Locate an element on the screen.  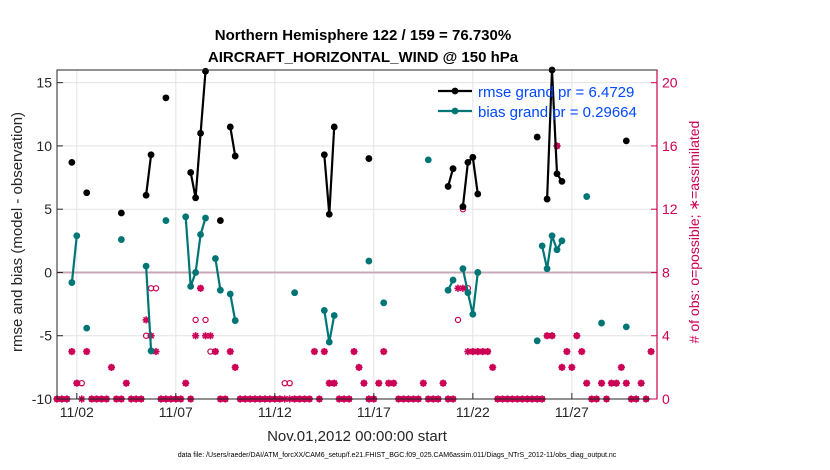
y-tick-label: 10 is located at coordinates (44, 146).